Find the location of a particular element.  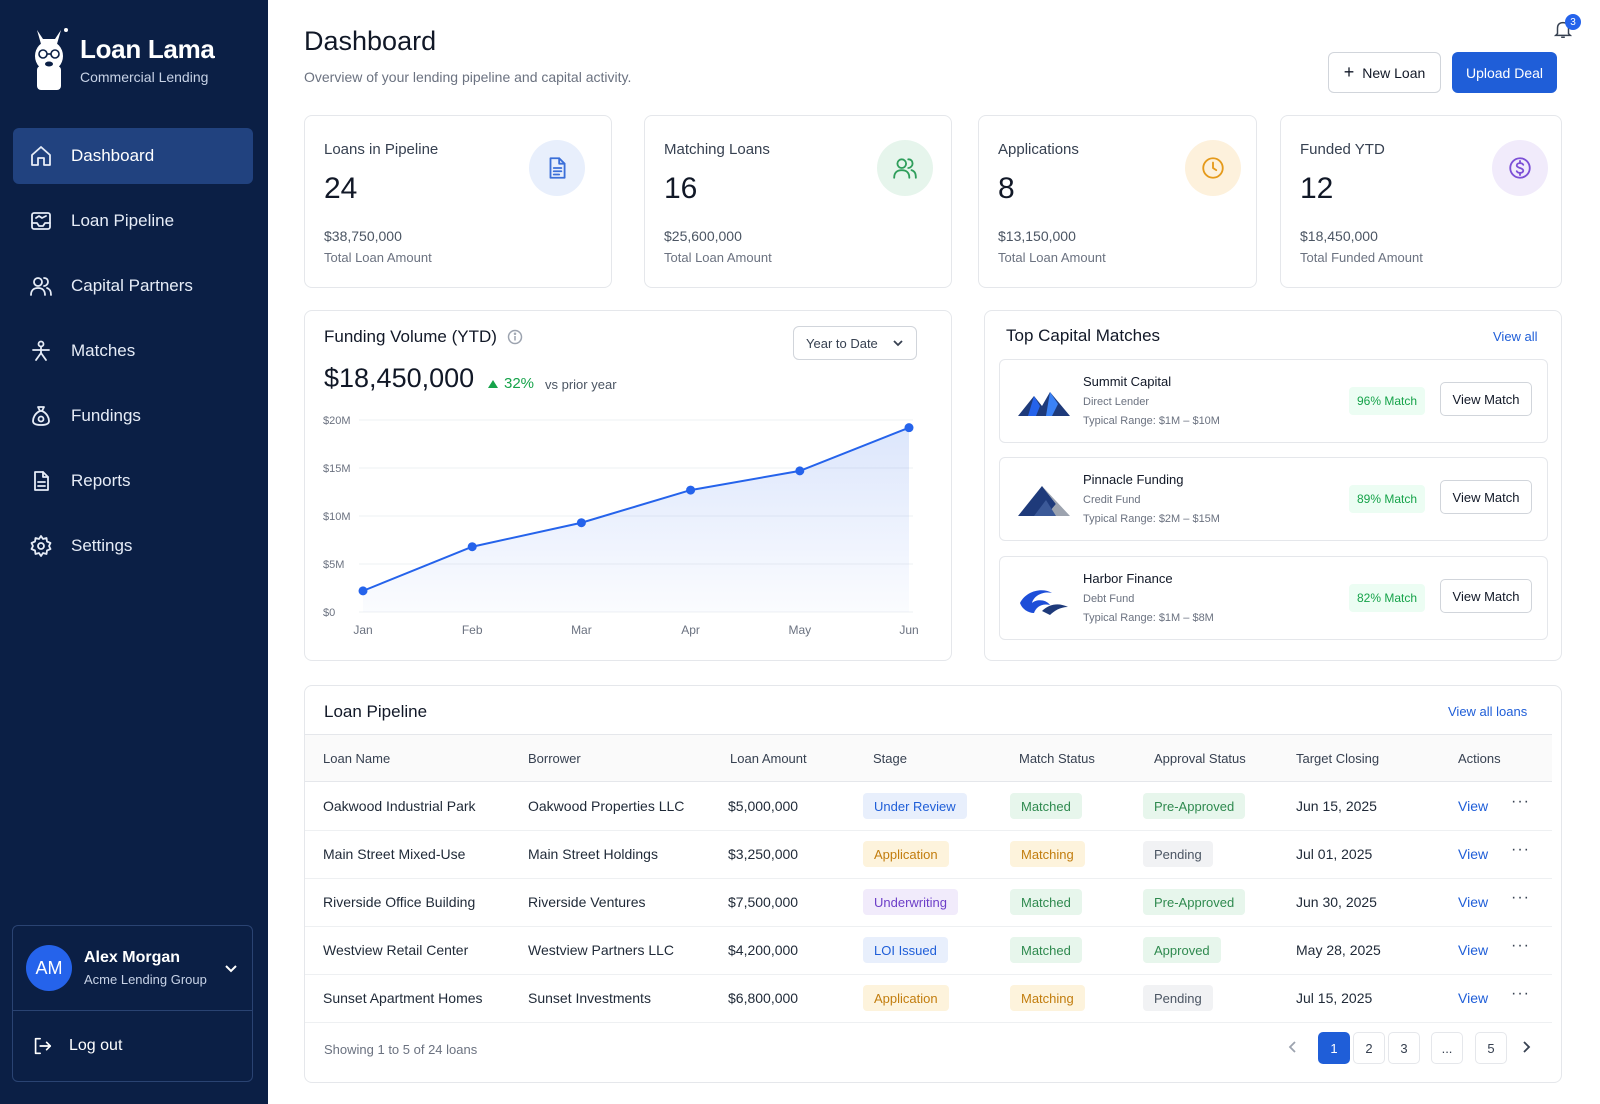

avatar: AM is located at coordinates (49, 968).